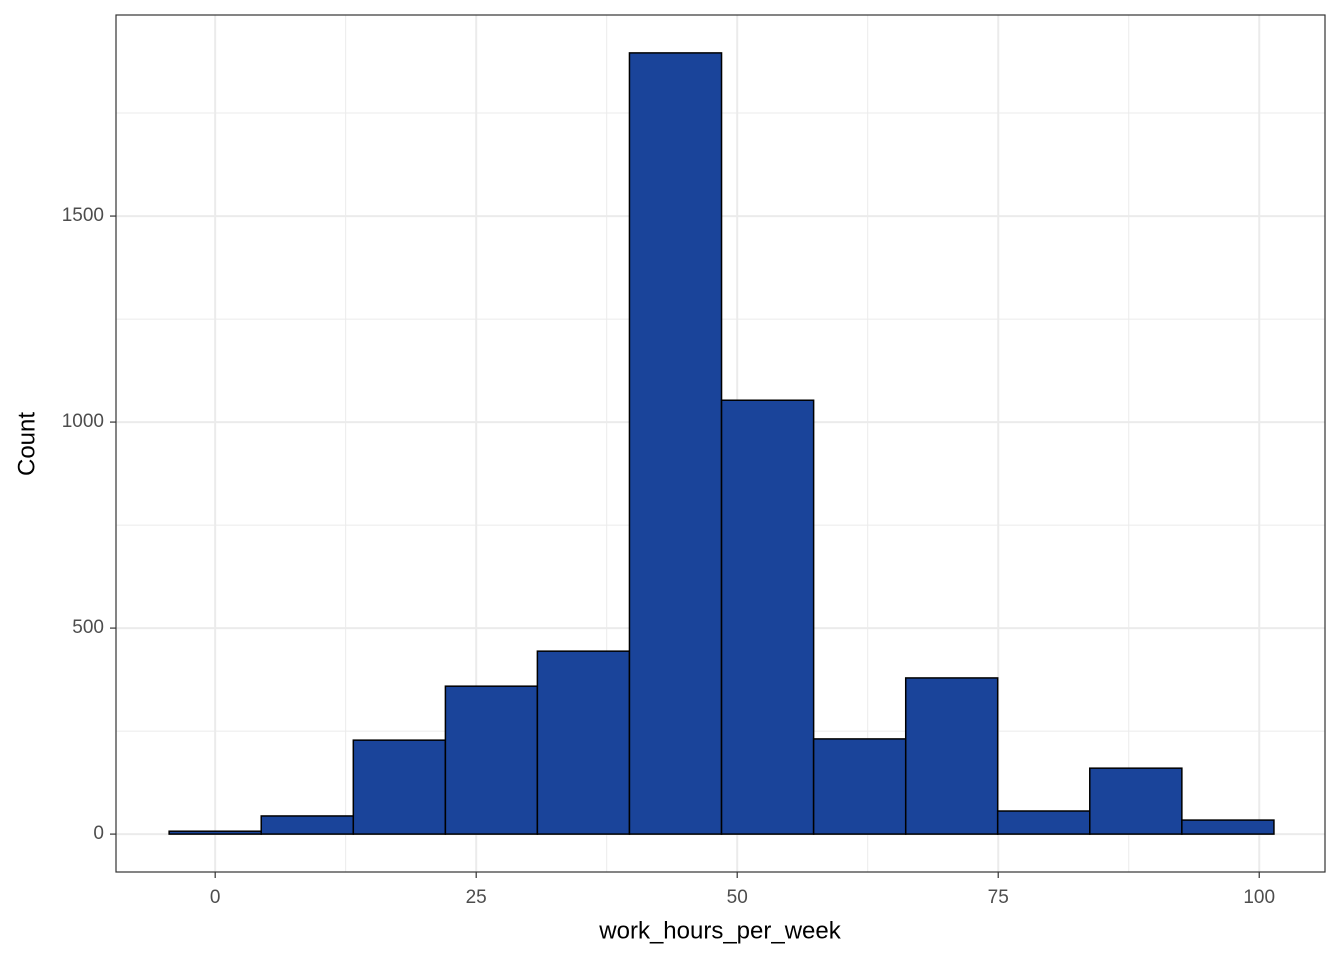 The width and height of the screenshot is (1344, 960). What do you see at coordinates (1259, 897) in the screenshot?
I see `x-tick-label: 100` at bounding box center [1259, 897].